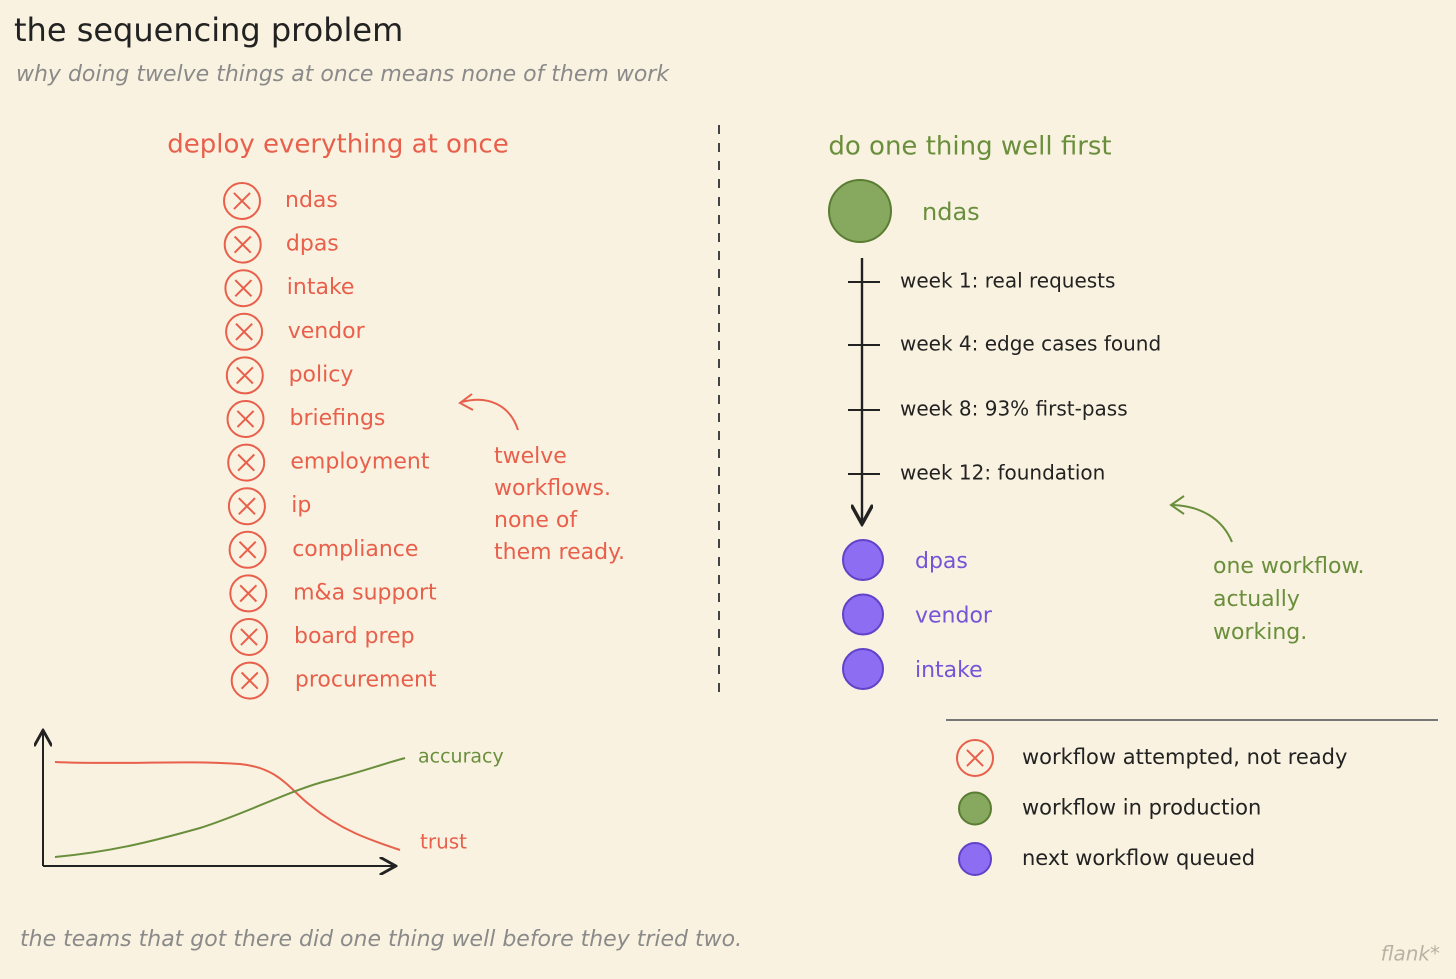 The image size is (1456, 979). What do you see at coordinates (1030, 344) in the screenshot?
I see `timeline-step: week 4: edge cases found` at bounding box center [1030, 344].